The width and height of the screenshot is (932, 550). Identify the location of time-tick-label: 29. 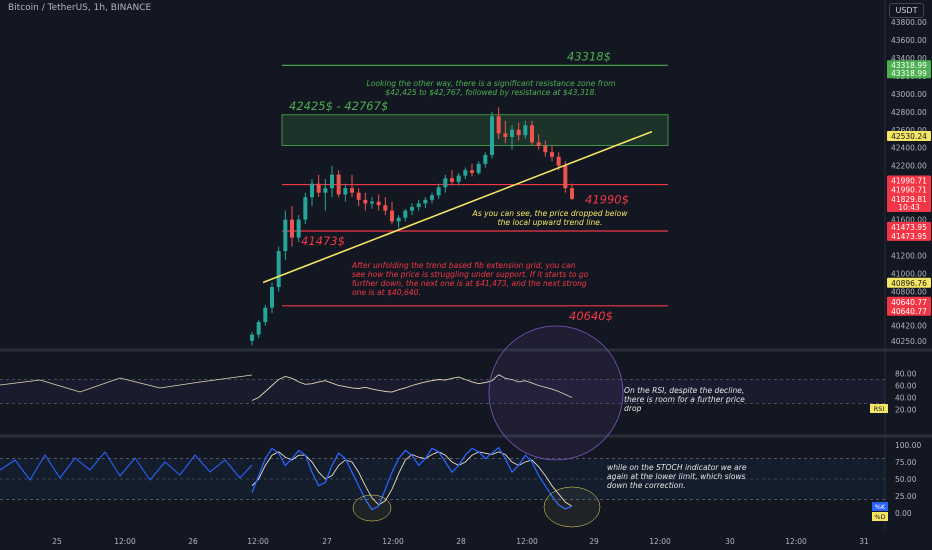
(594, 541).